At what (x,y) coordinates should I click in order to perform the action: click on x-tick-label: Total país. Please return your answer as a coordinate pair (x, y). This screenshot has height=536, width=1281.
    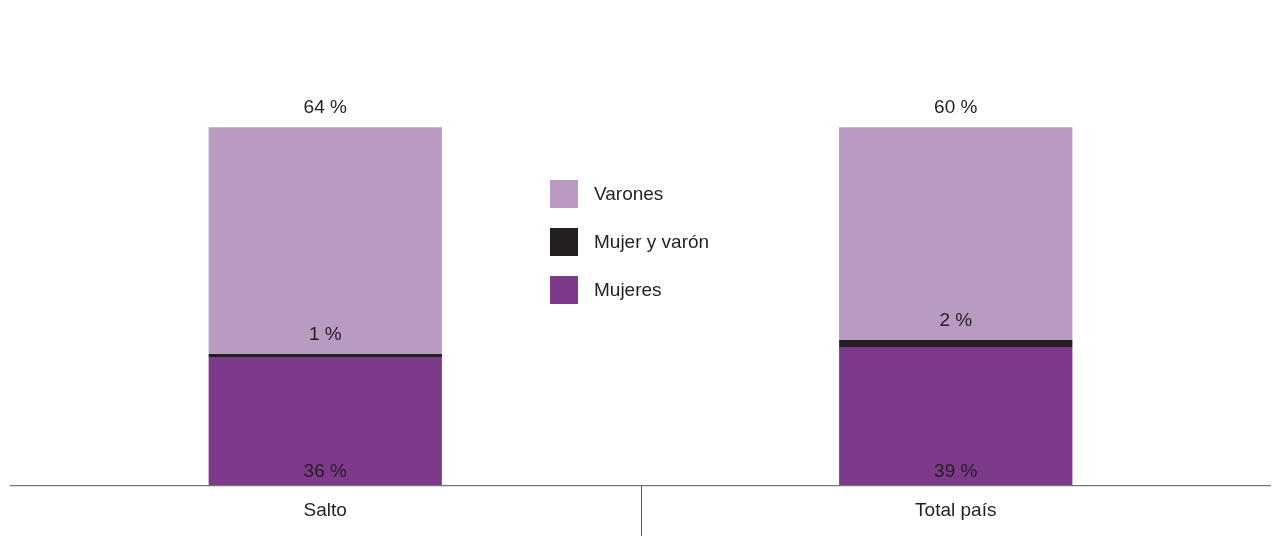
    Looking at the image, I should click on (956, 509).